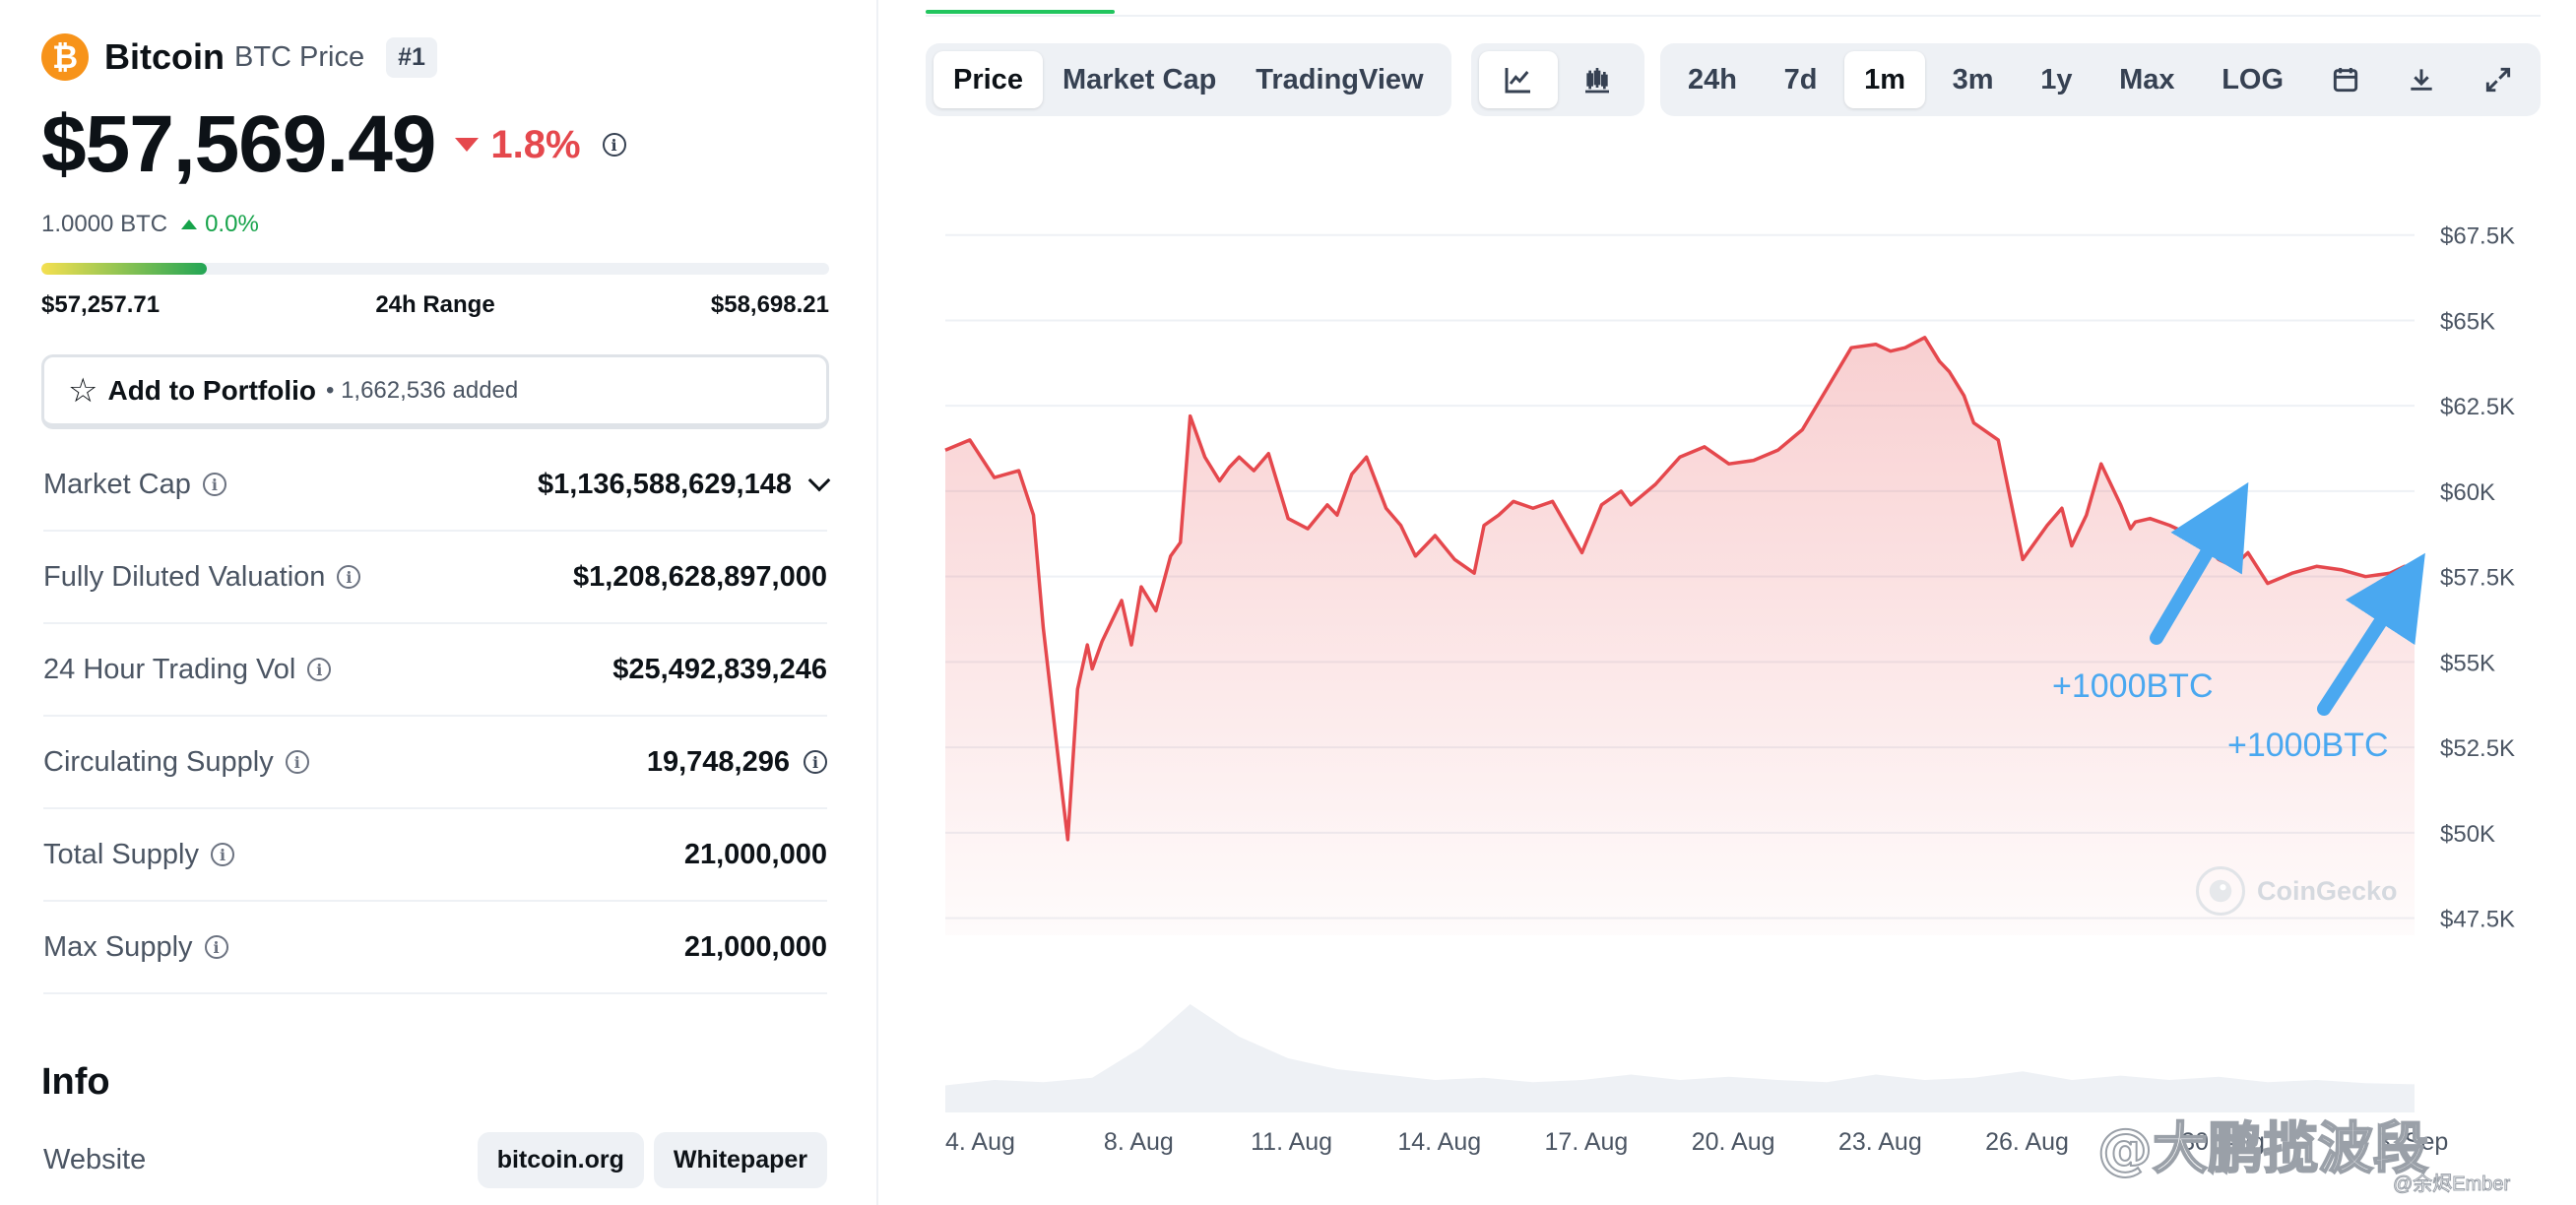 Image resolution: width=2576 pixels, height=1205 pixels. What do you see at coordinates (299, 56) in the screenshot?
I see `coin-symbol-label: BTC Price` at bounding box center [299, 56].